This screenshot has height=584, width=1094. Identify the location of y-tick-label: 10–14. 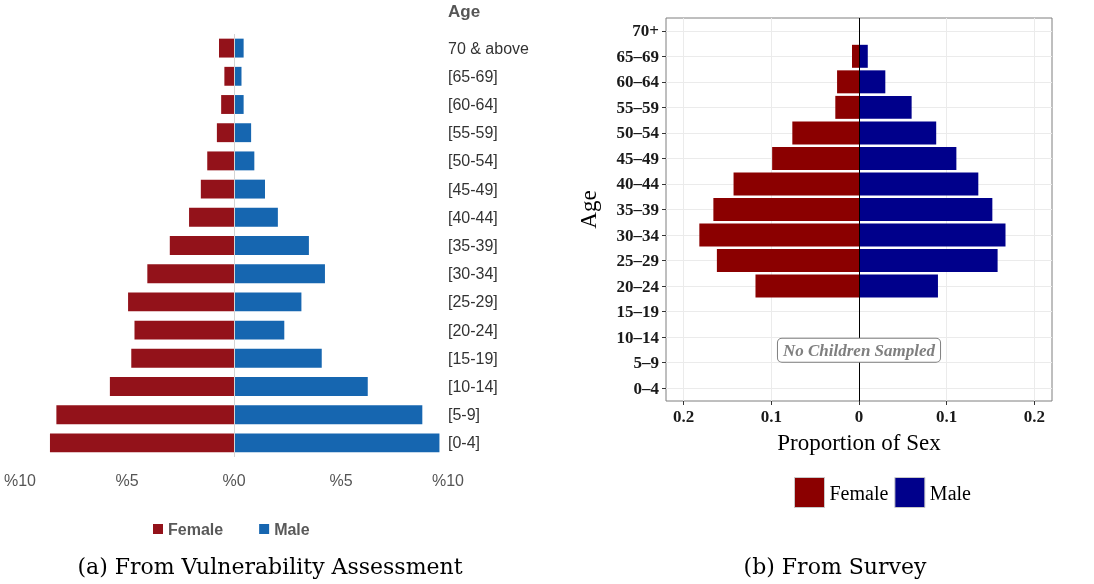
(638, 337).